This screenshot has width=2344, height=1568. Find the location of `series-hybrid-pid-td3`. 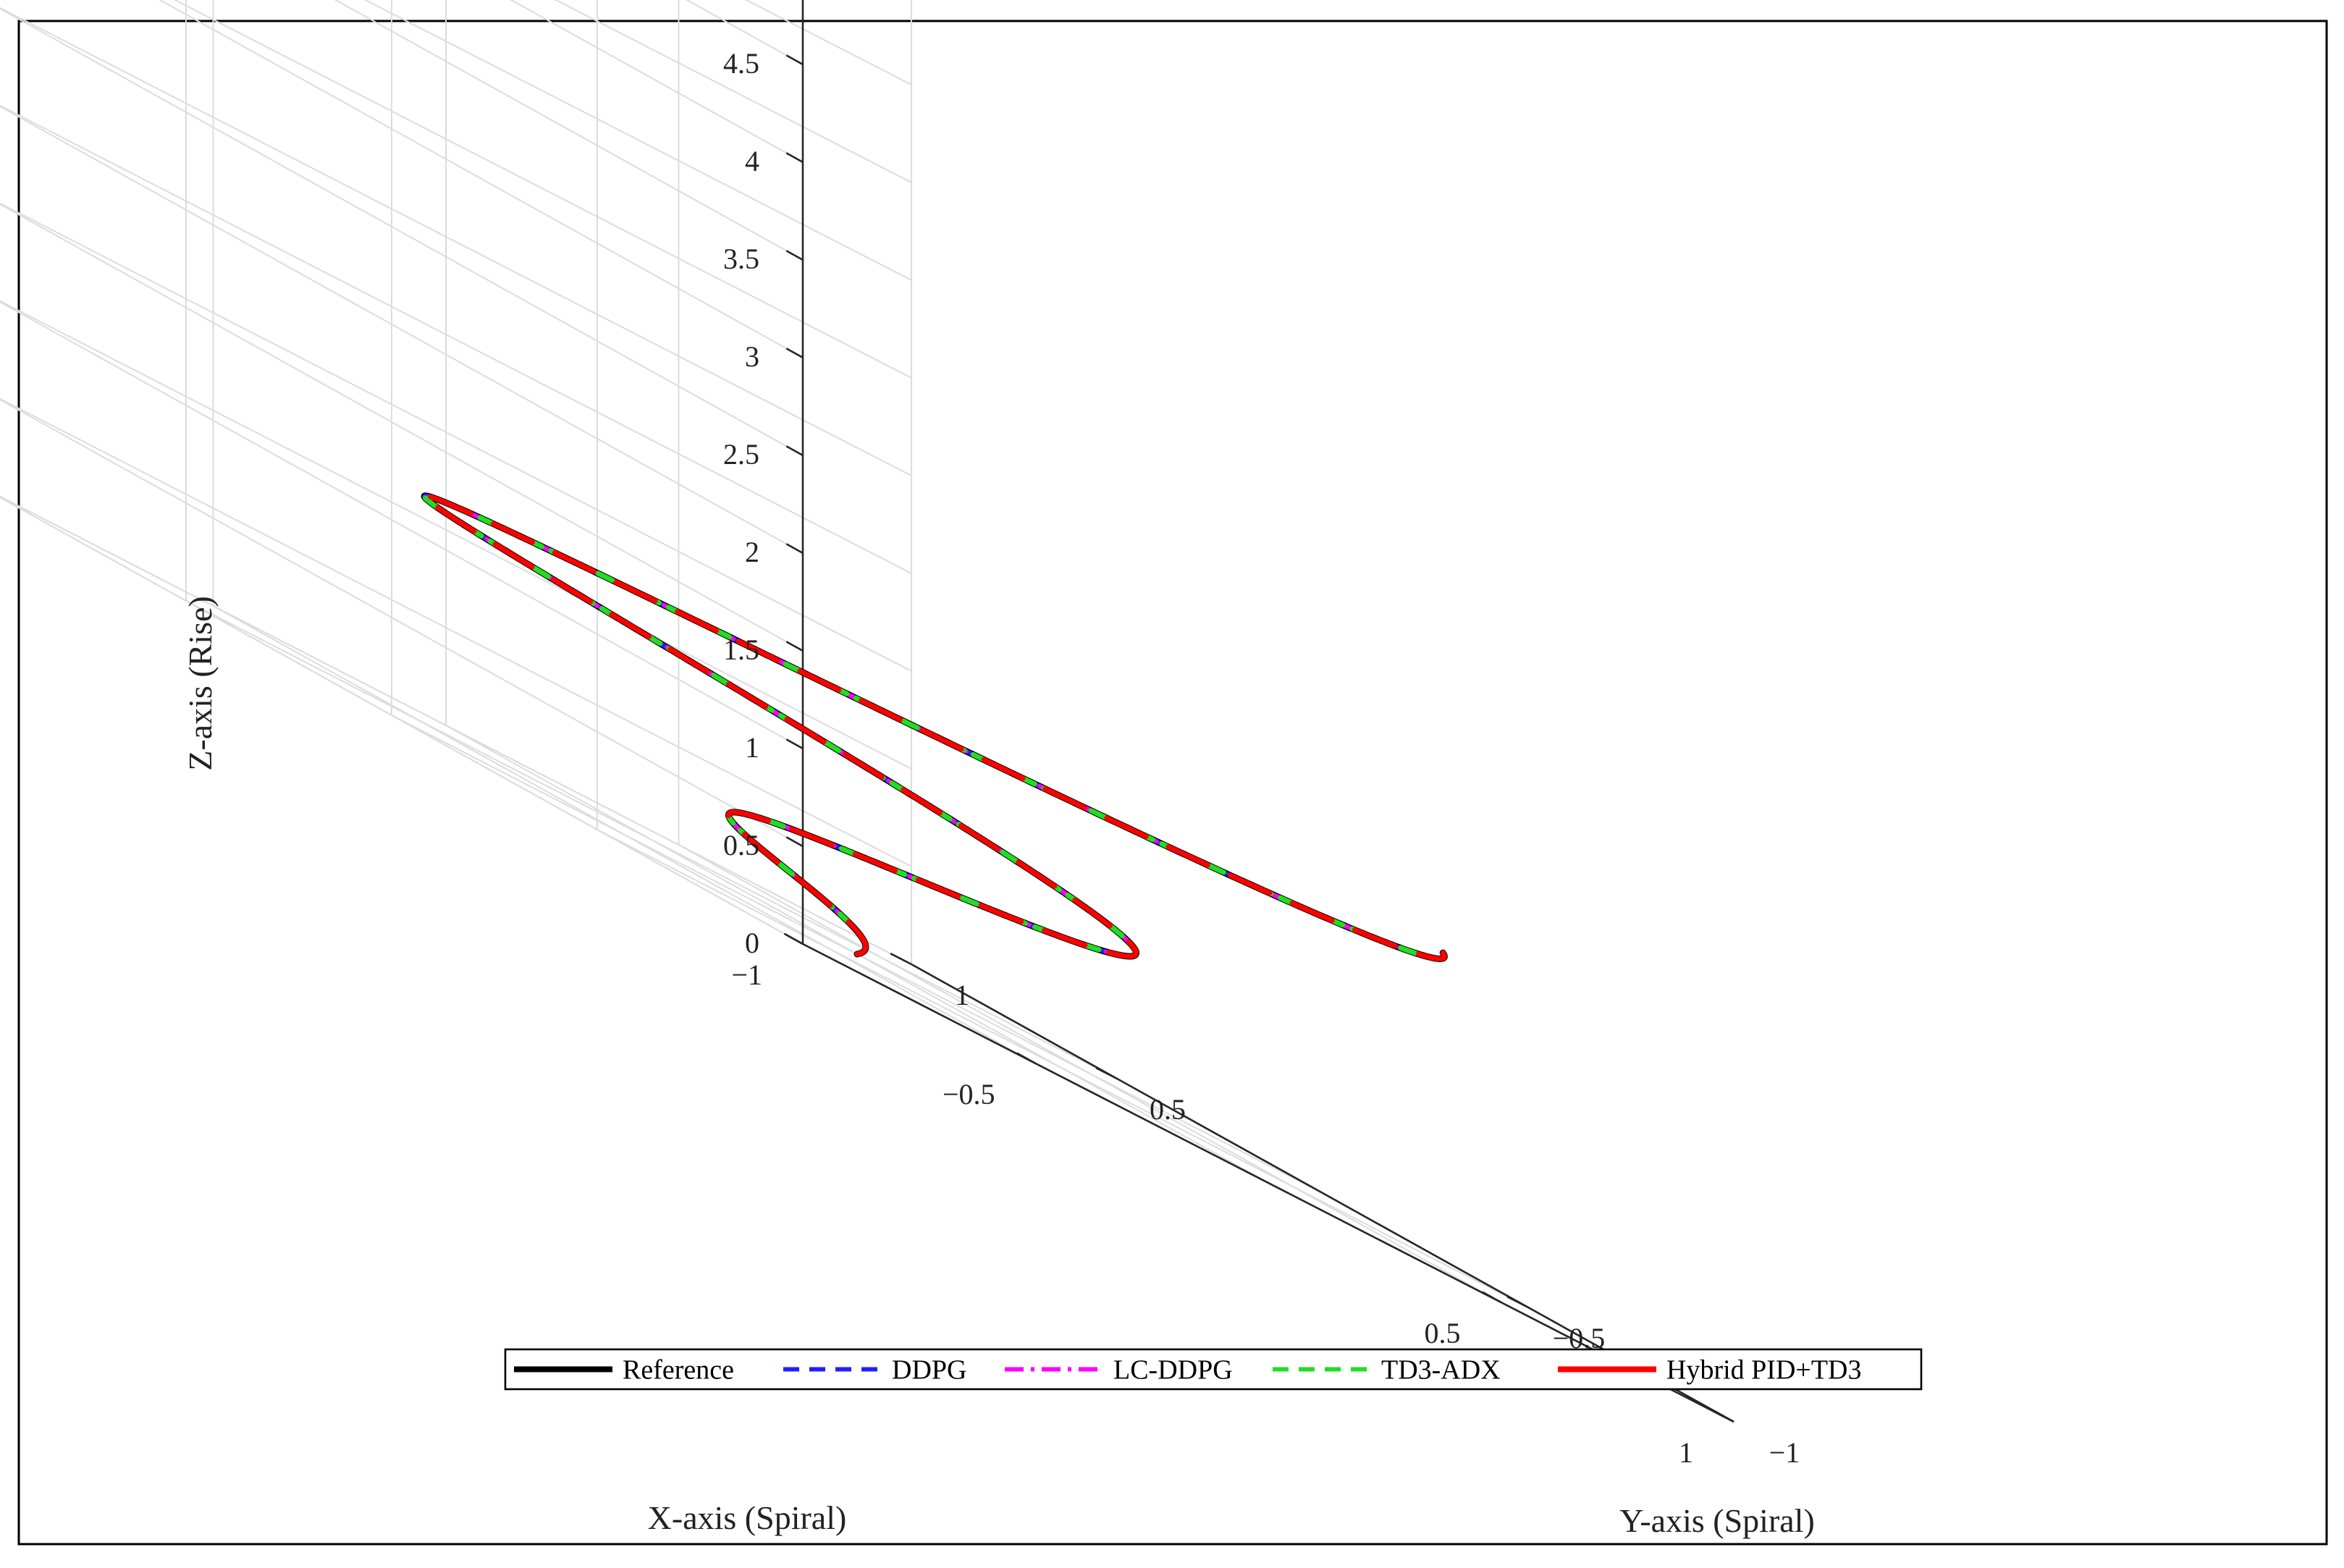

series-hybrid-pid-td3 is located at coordinates (934, 727).